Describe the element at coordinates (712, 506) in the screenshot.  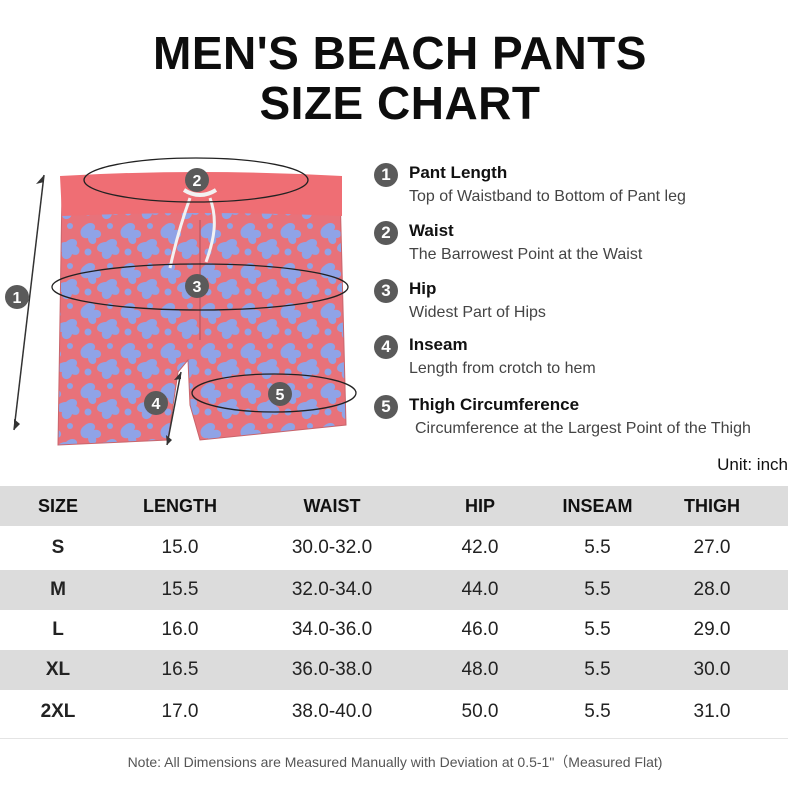
I see `header-thigh: THIGH` at that location.